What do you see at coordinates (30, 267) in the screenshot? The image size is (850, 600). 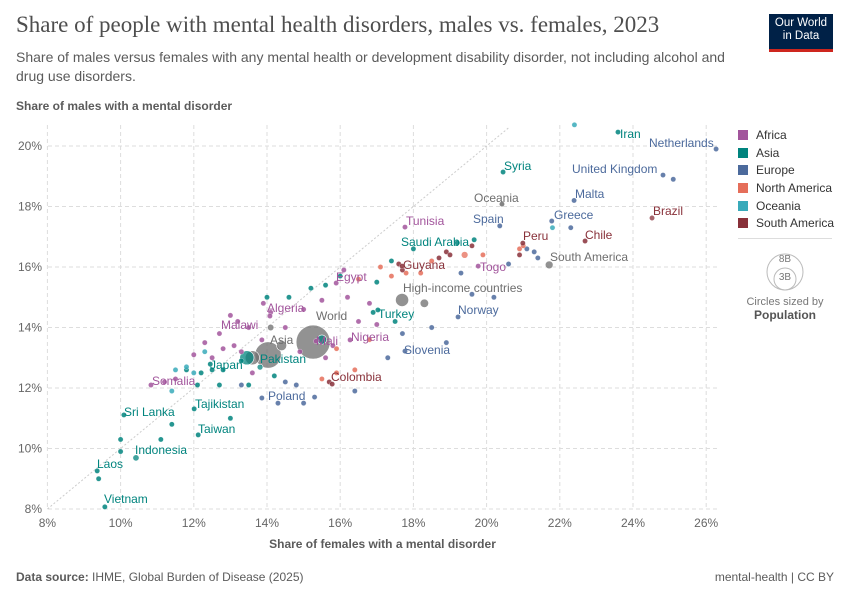 I see `y-tick-label: 16%` at bounding box center [30, 267].